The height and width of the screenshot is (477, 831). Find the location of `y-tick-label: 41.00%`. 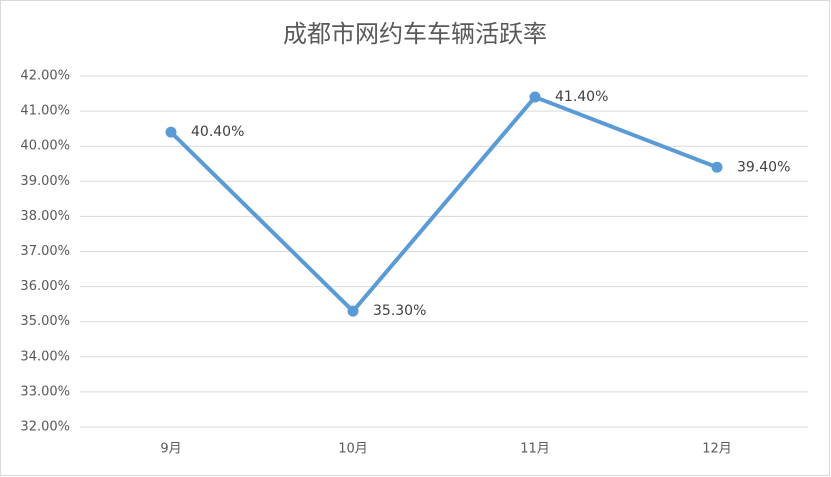

y-tick-label: 41.00% is located at coordinates (45, 111).